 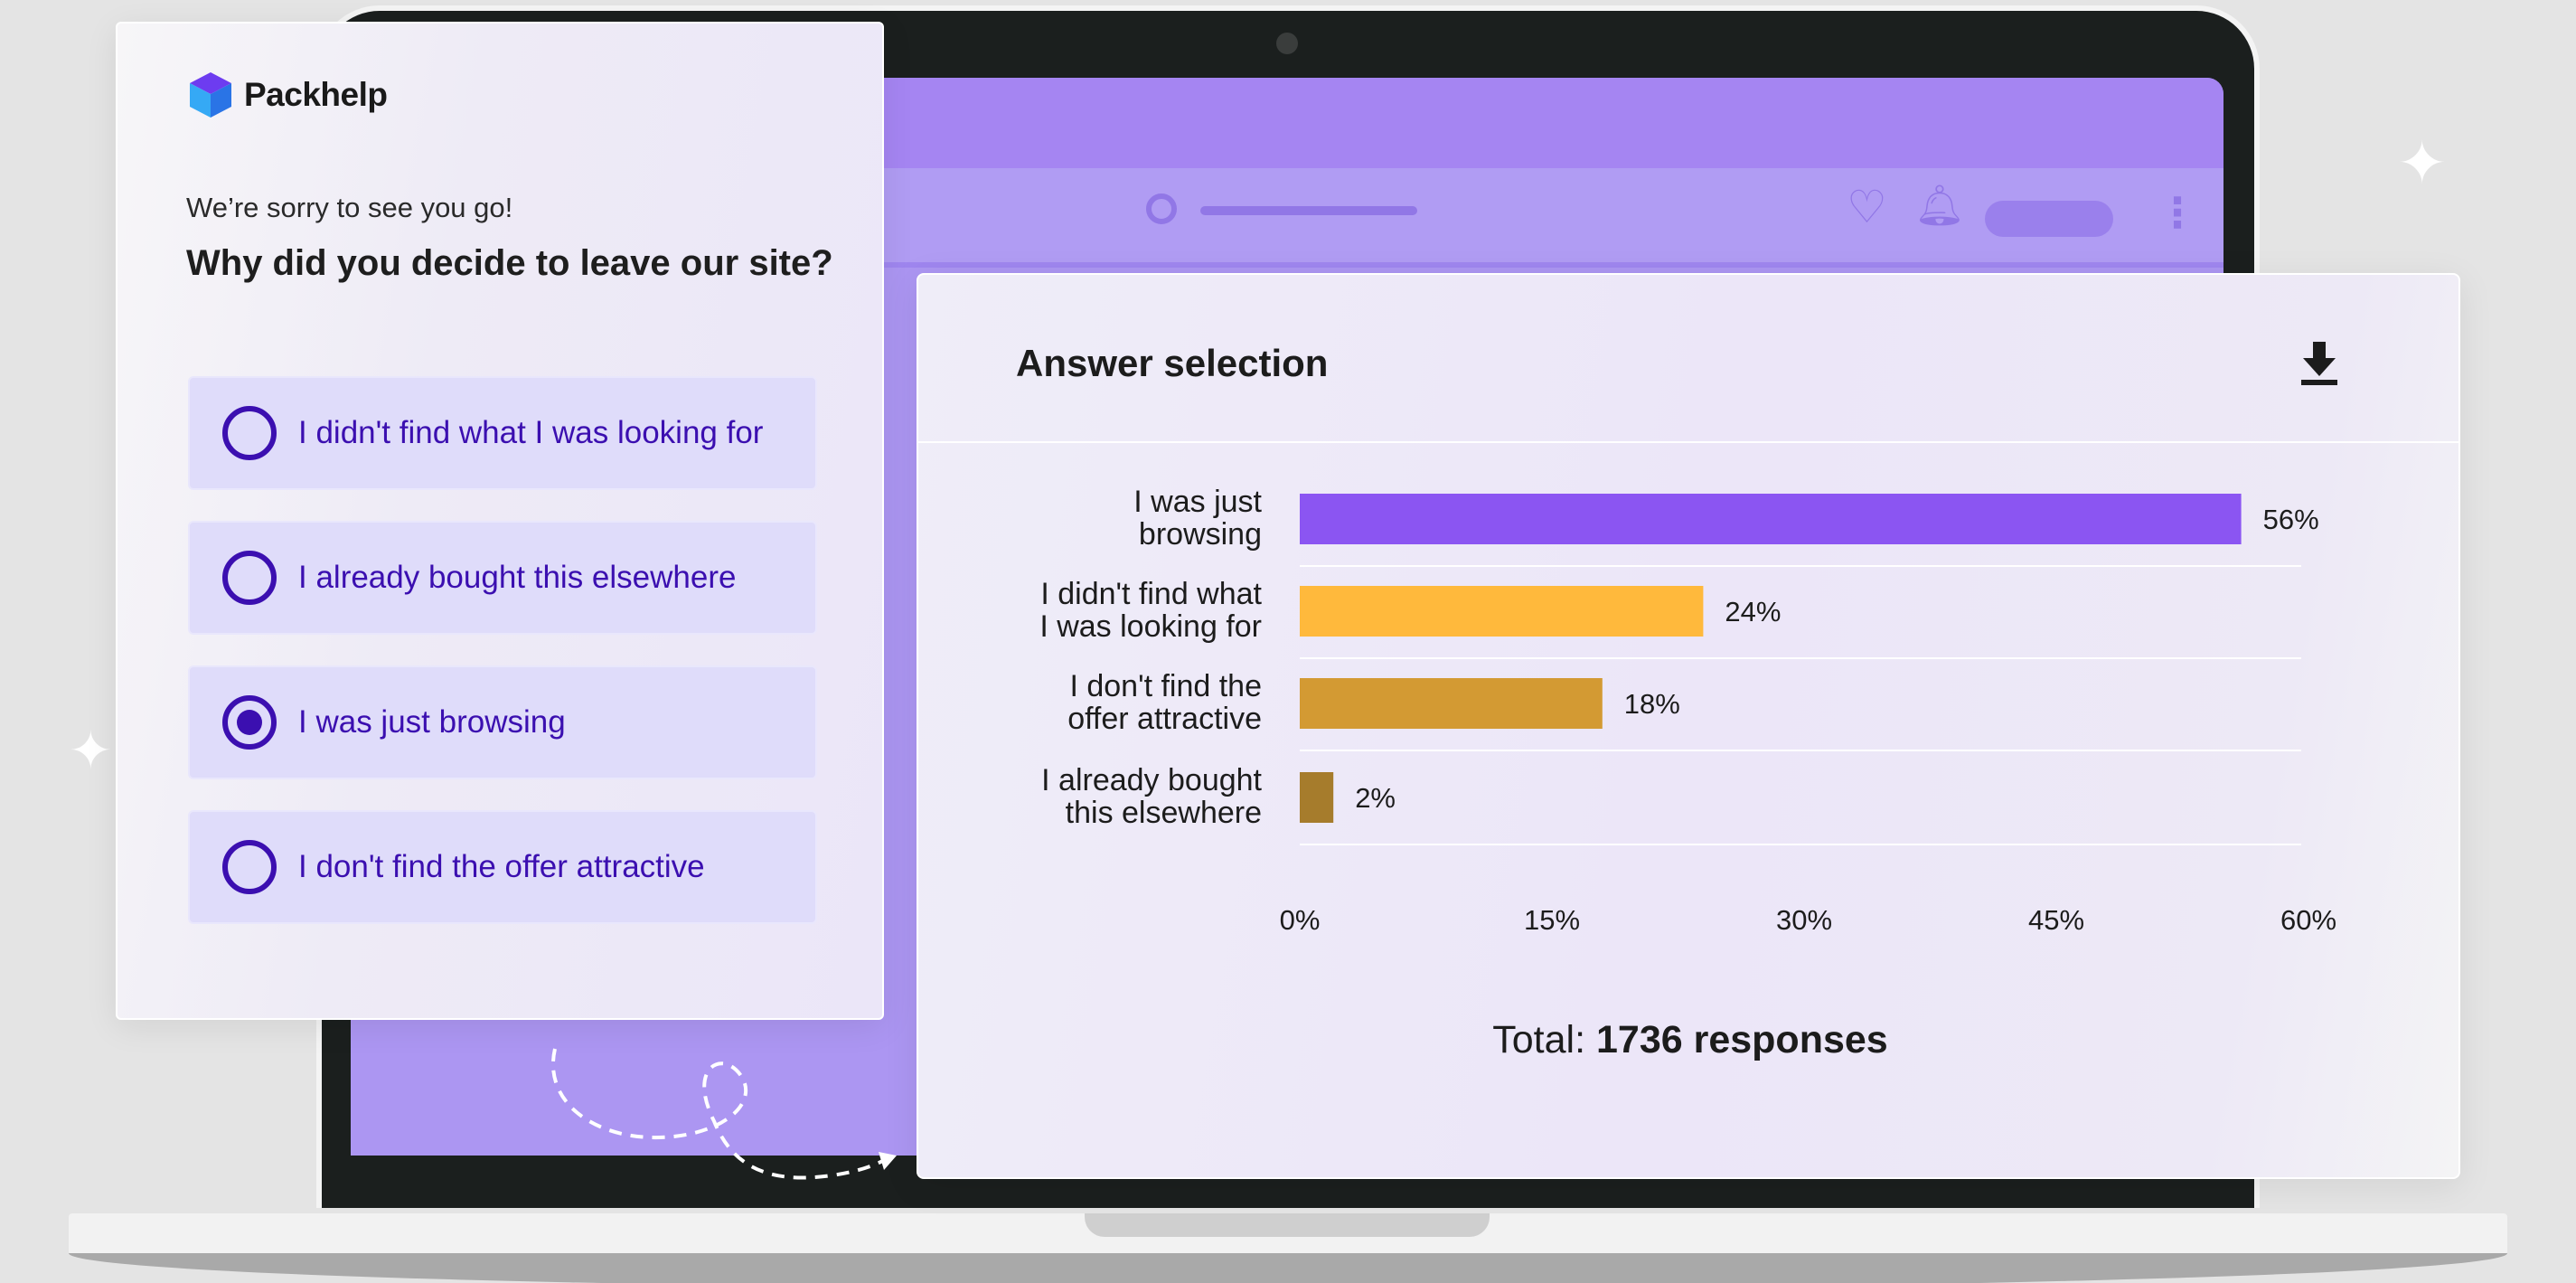 What do you see at coordinates (1164, 813) in the screenshot?
I see `category-label: this elsewhere` at bounding box center [1164, 813].